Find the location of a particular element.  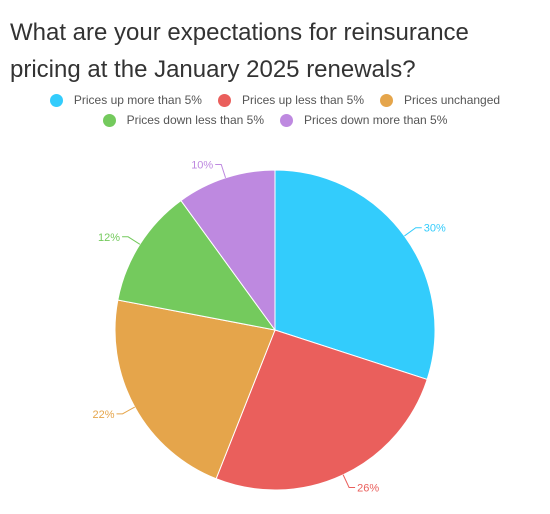

legend-label-up-more: Prices up more than 5% is located at coordinates (137, 100).